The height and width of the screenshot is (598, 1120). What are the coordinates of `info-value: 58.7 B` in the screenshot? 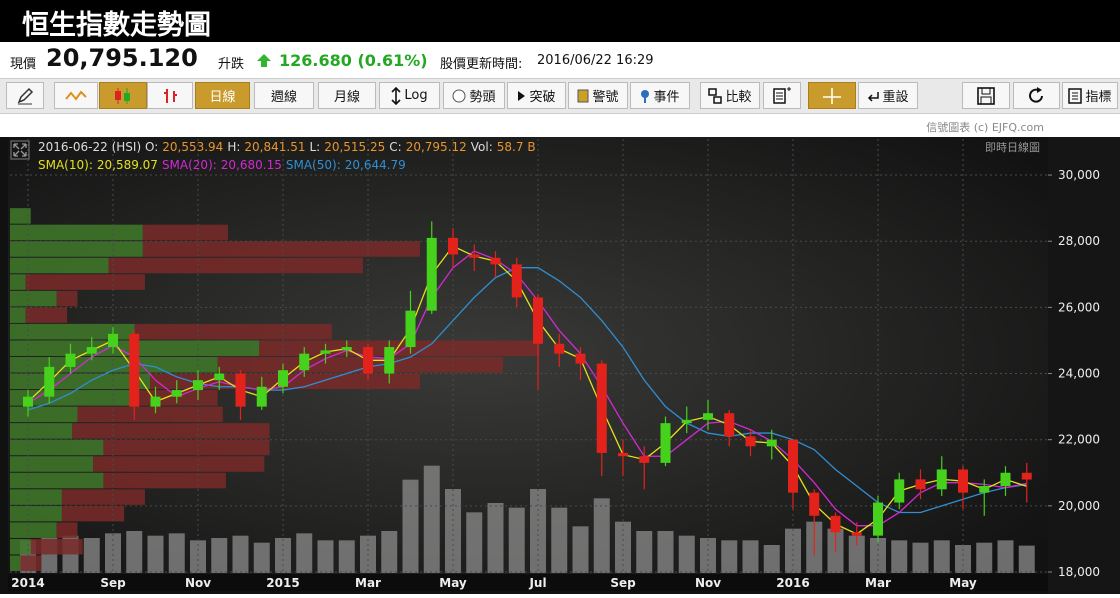 It's located at (516, 147).